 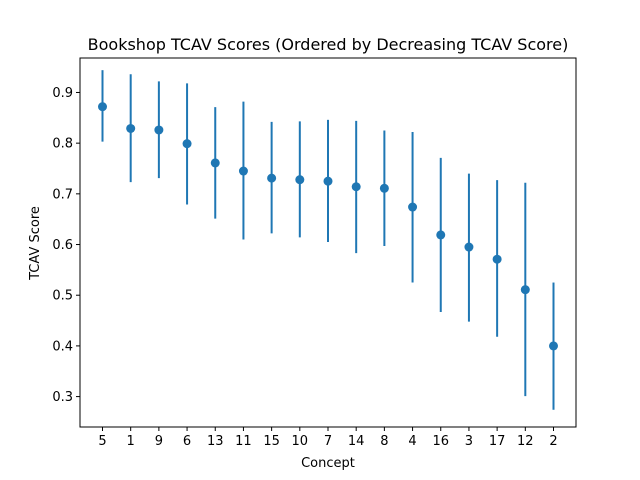 What do you see at coordinates (35, 243) in the screenshot?
I see `y-axis-label: TCAV Score` at bounding box center [35, 243].